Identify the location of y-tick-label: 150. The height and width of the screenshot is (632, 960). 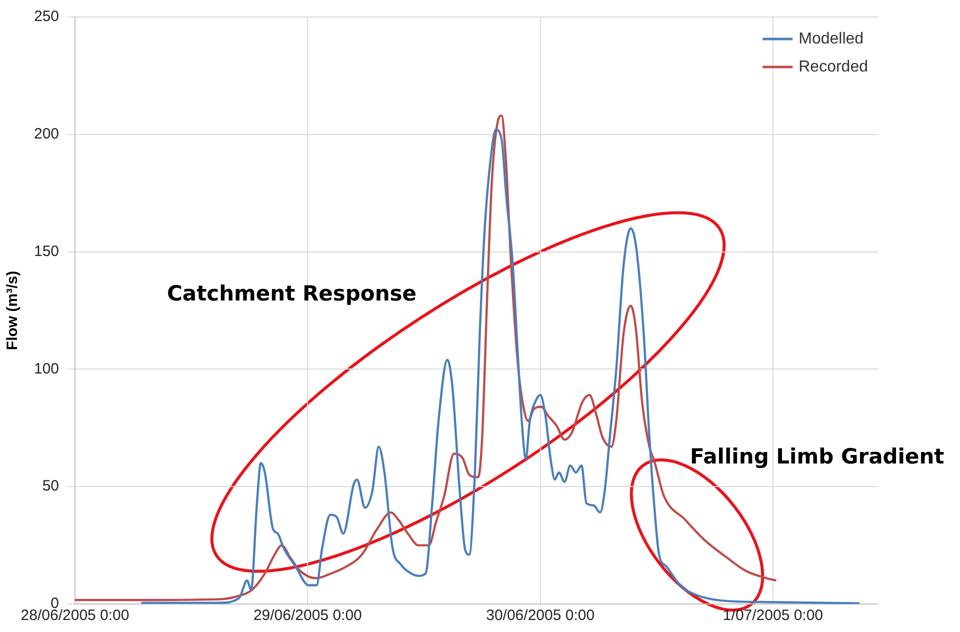
(47, 251).